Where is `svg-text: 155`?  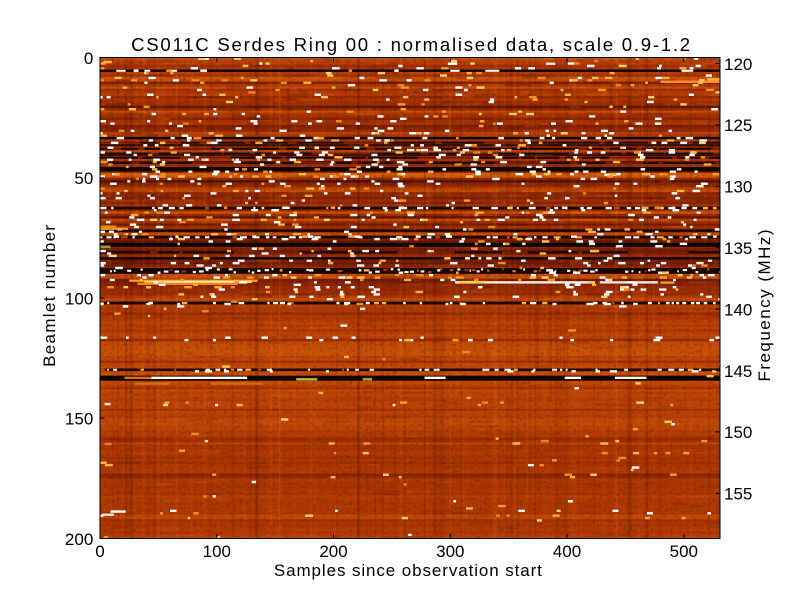
svg-text: 155 is located at coordinates (738, 494).